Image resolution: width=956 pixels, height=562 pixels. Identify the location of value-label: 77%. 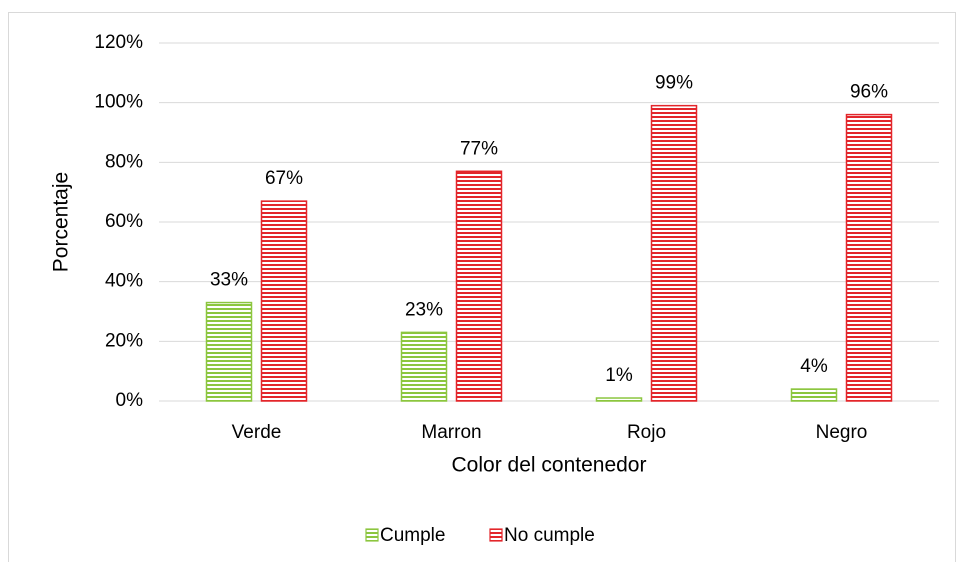
(479, 148).